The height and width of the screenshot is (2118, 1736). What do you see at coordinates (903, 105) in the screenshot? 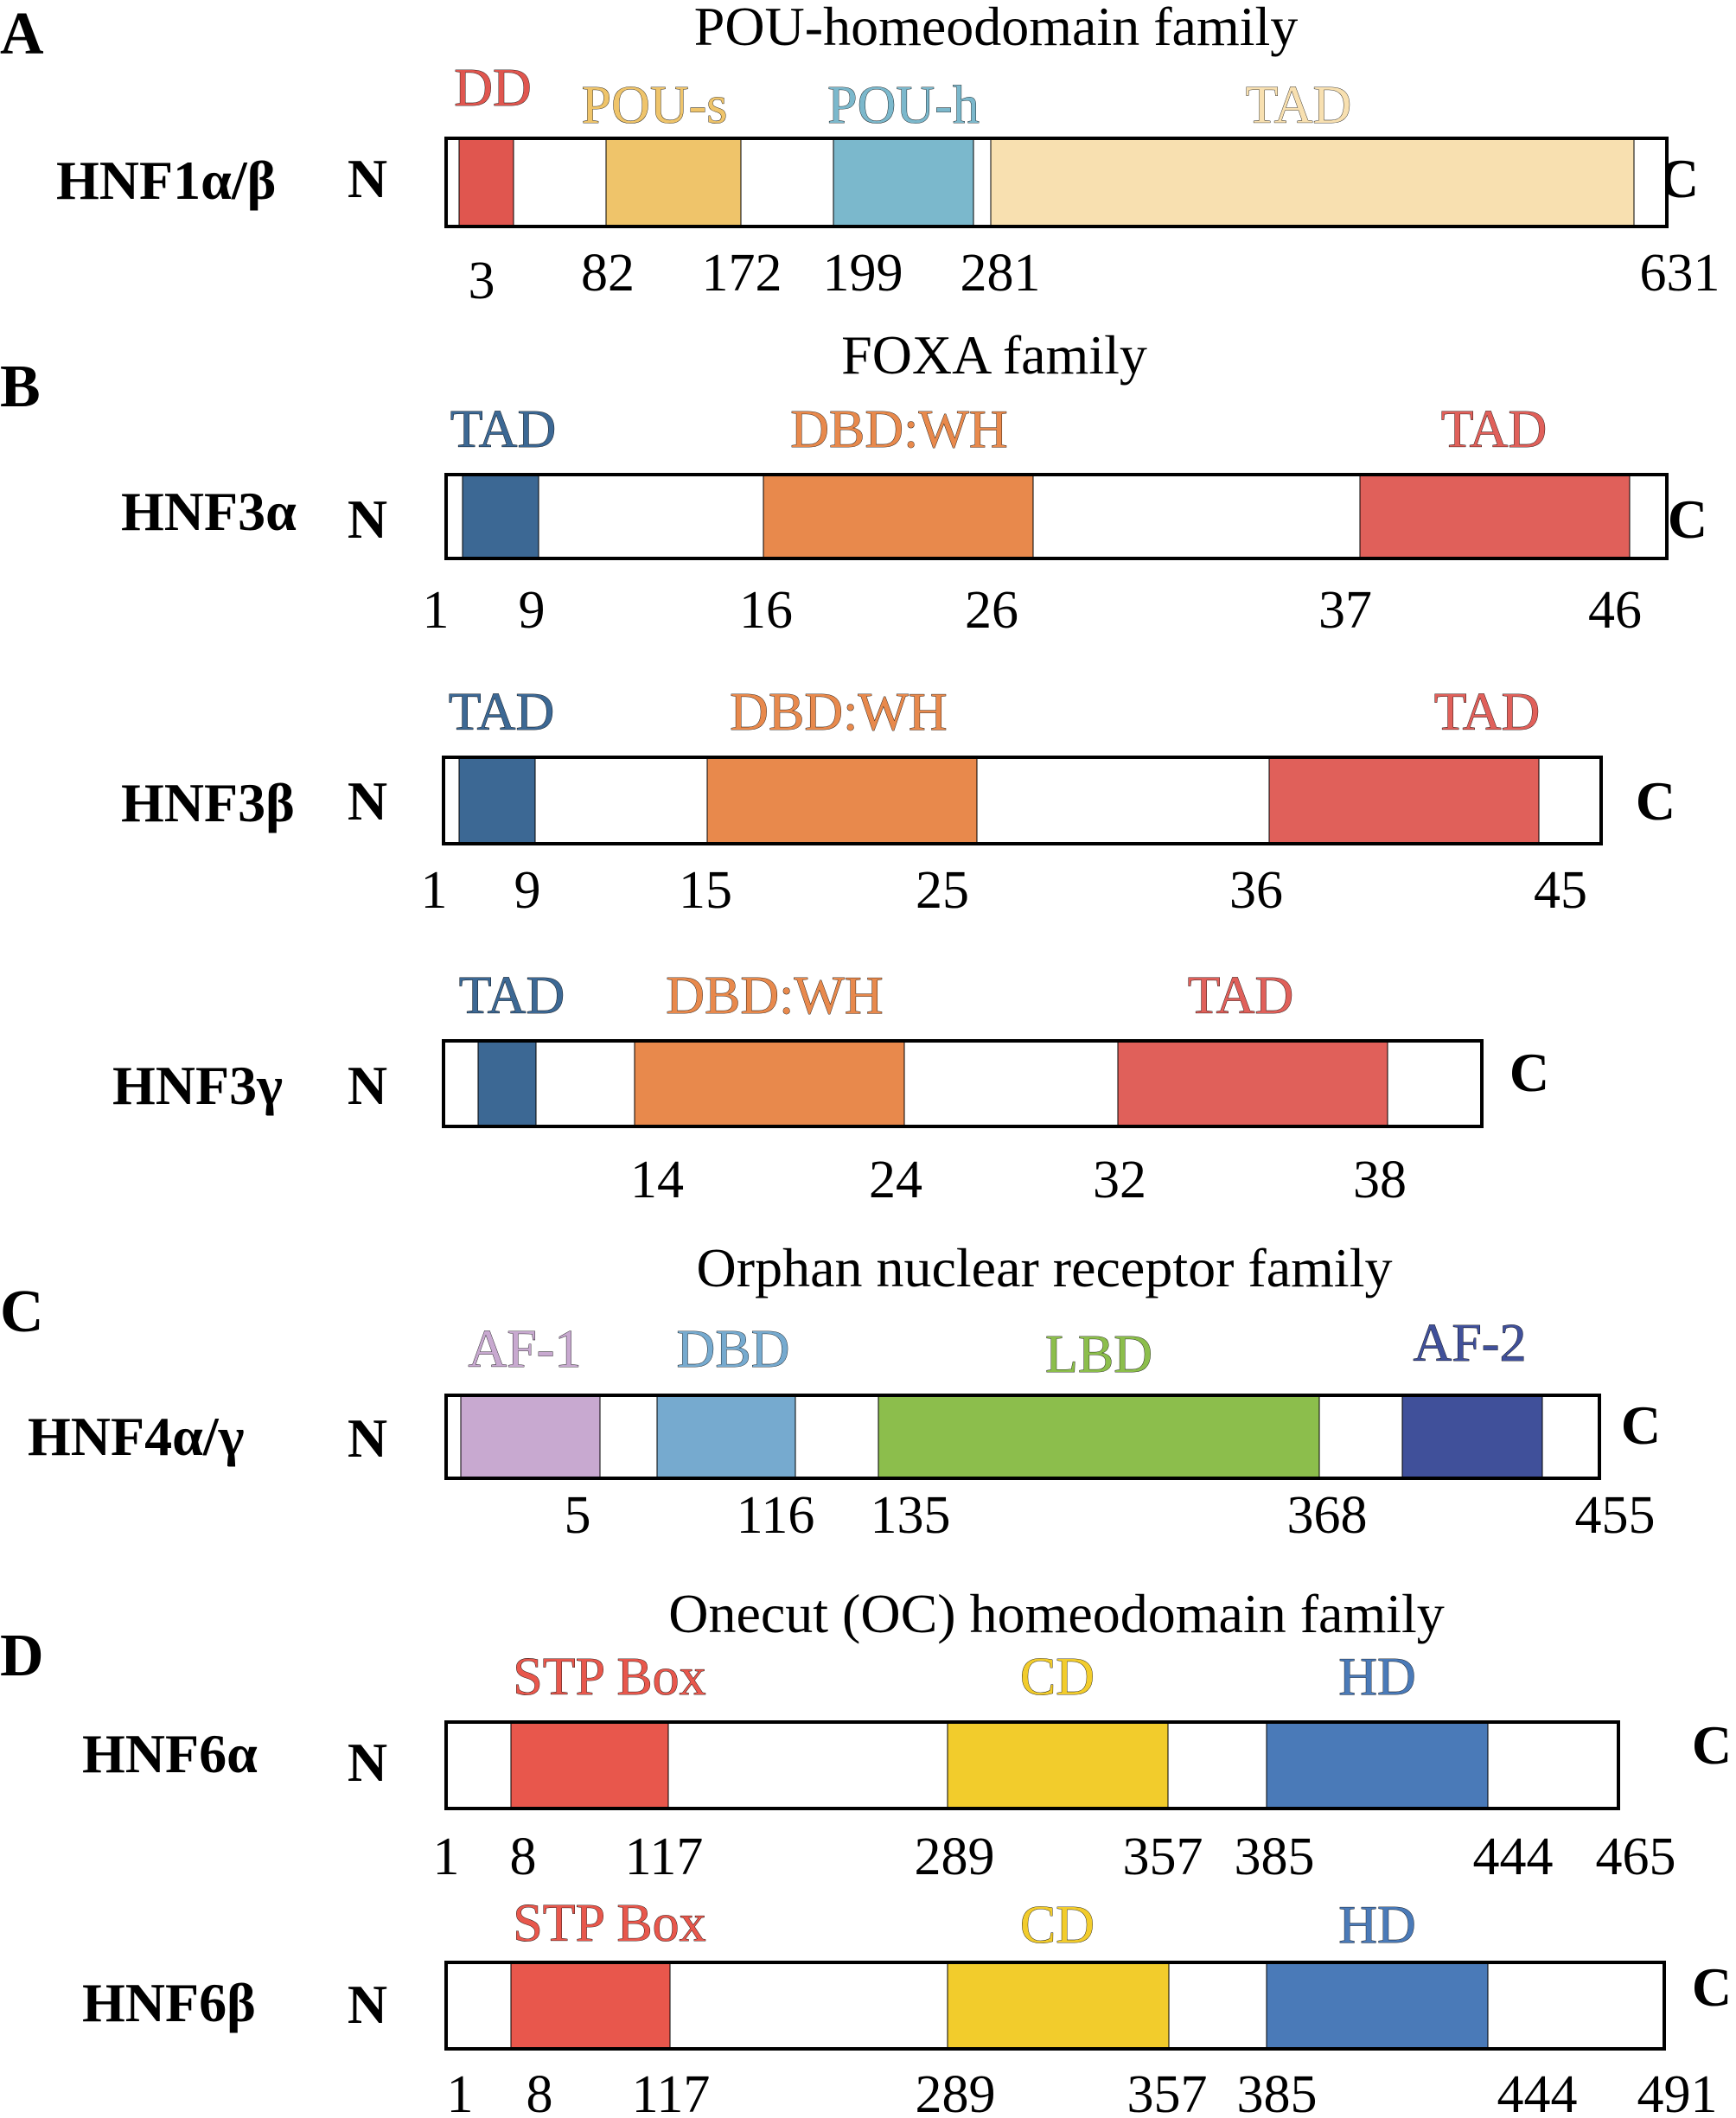
I see `protein-a1-domain-label-pou-h-3: POU-h` at bounding box center [903, 105].